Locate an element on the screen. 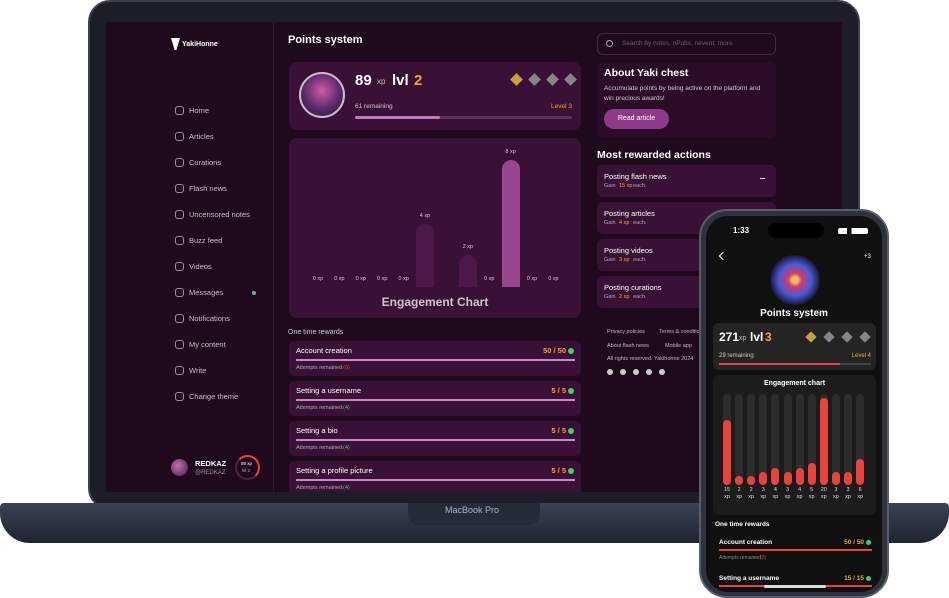  read-button: Read article is located at coordinates (636, 119).